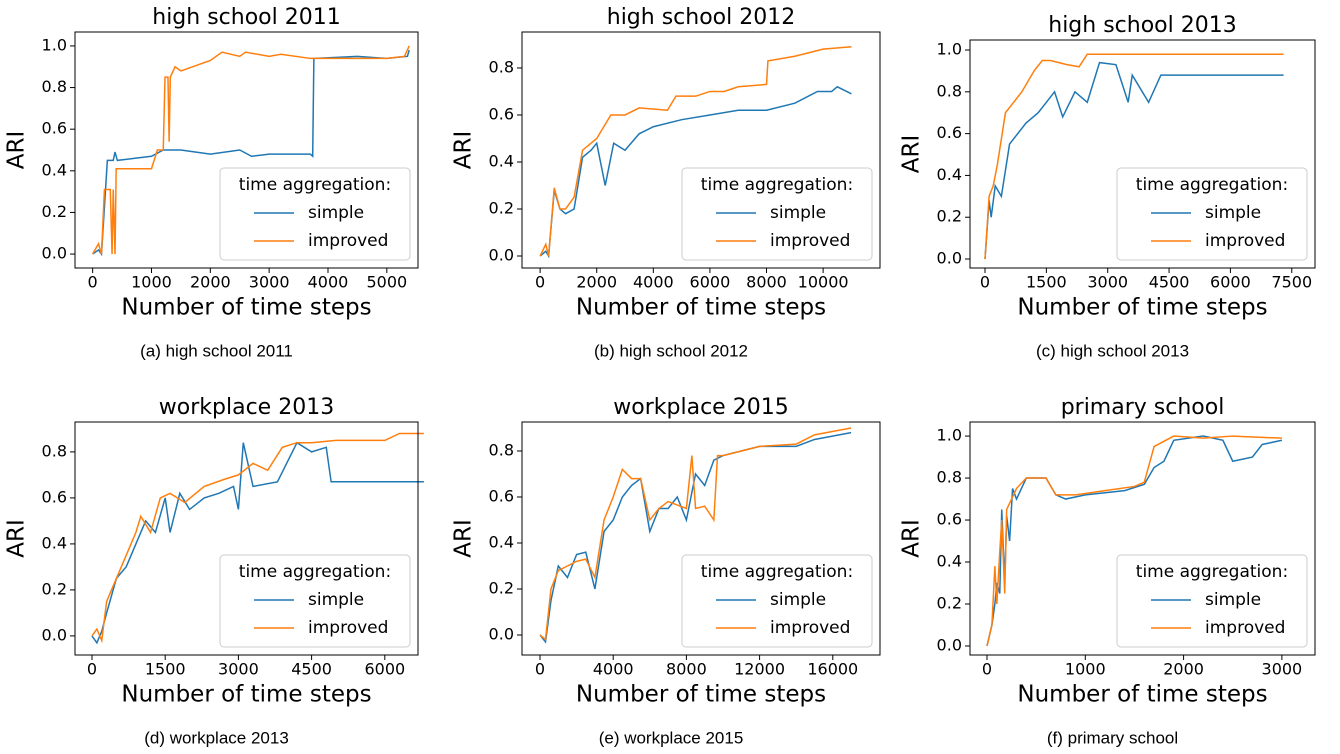 Image resolution: width=1340 pixels, height=754 pixels. I want to click on chart-title: primary school, so click(1143, 407).